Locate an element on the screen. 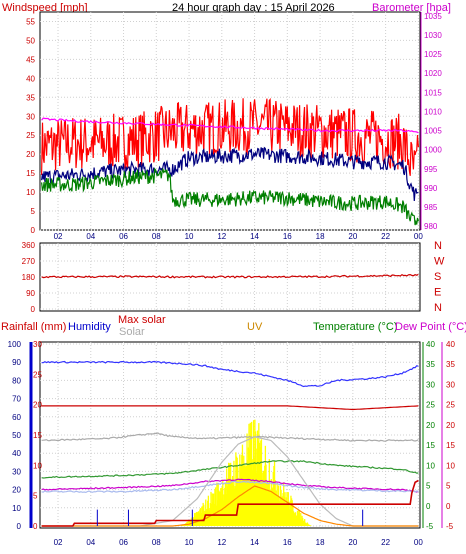  humidity-tick-label: 100 is located at coordinates (15, 344).